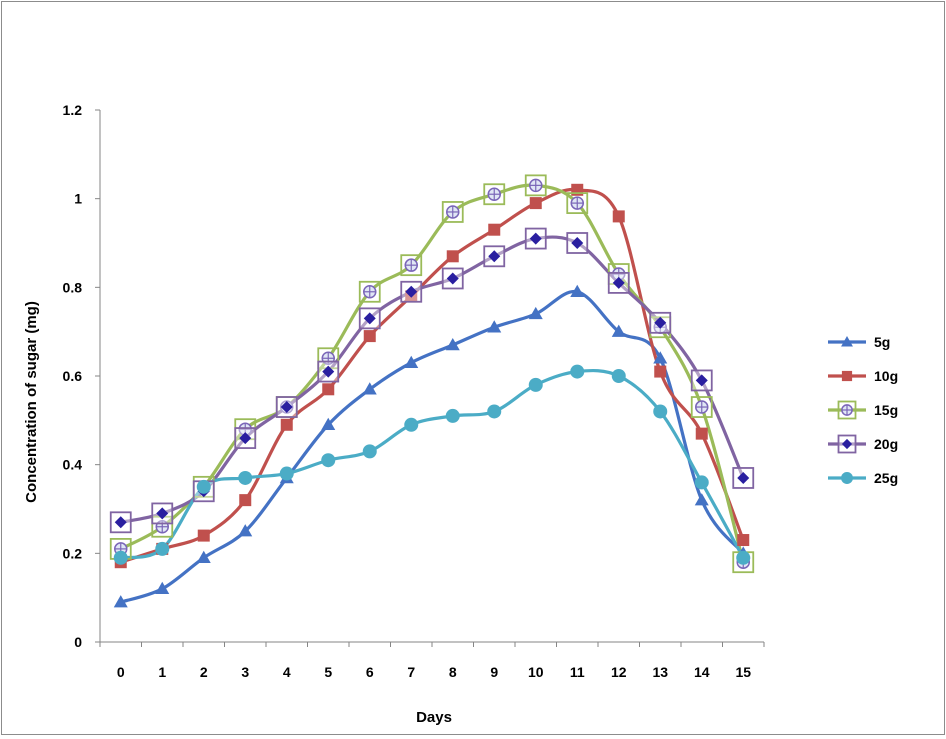  Describe the element at coordinates (287, 672) in the screenshot. I see `x-tick-label: 4` at that location.